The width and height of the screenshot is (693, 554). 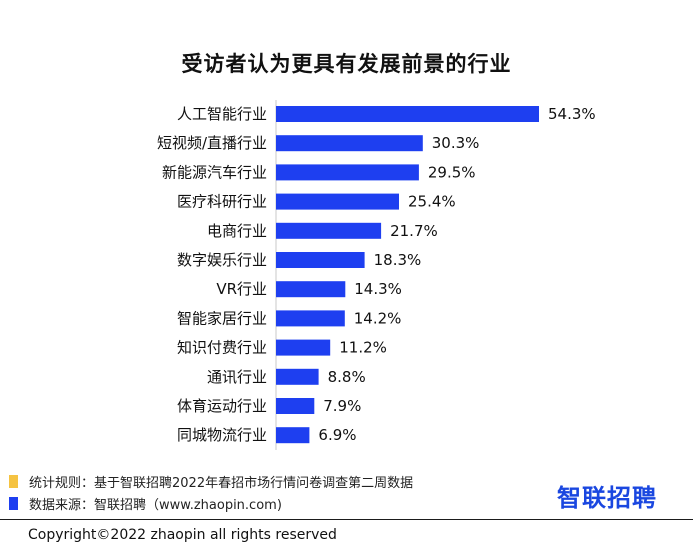 I want to click on category-label: 电商行业, so click(x=237, y=231).